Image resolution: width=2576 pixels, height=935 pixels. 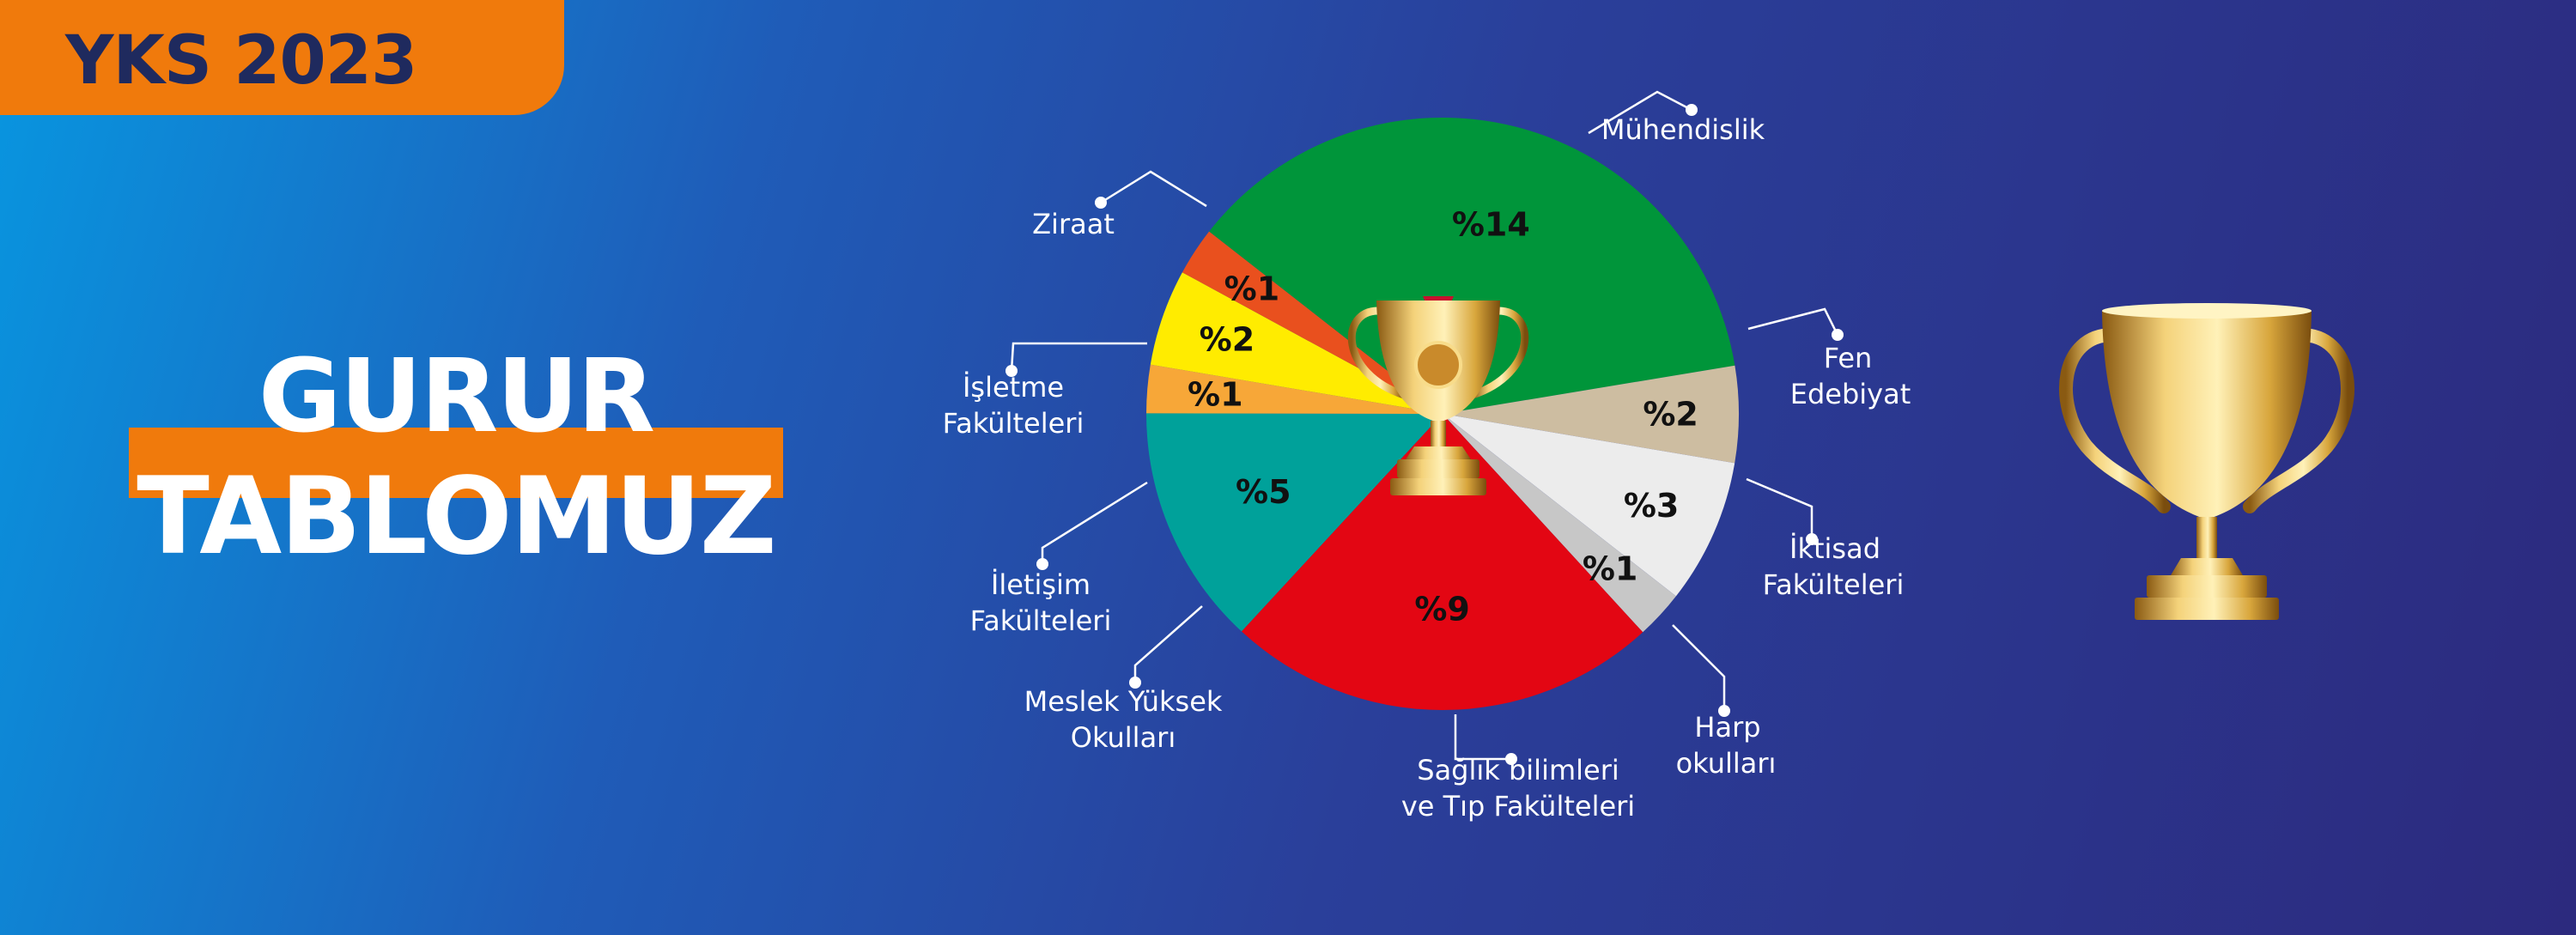 I want to click on pie-value-label: %3, so click(x=1652, y=506).